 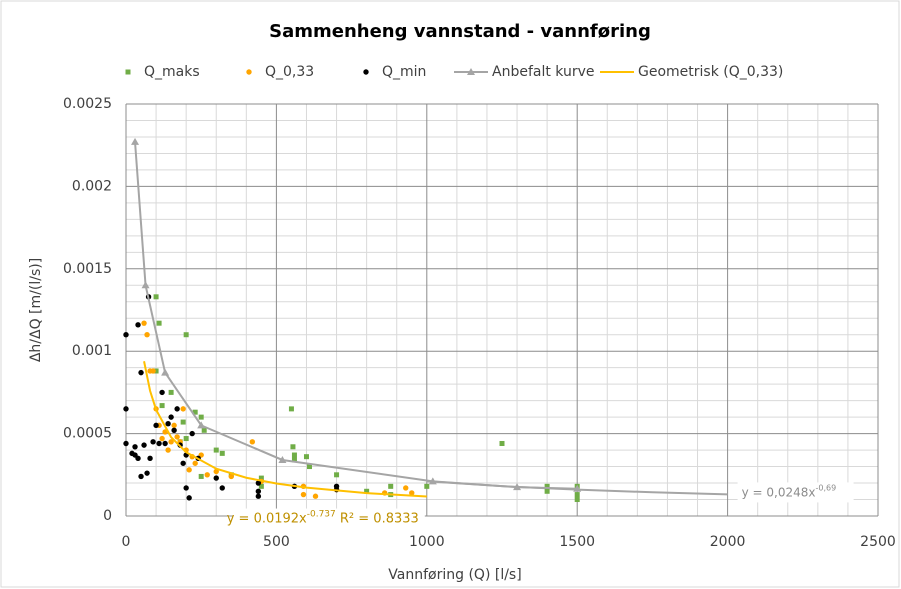 I want to click on x-tick-label: 2000, so click(x=728, y=542).